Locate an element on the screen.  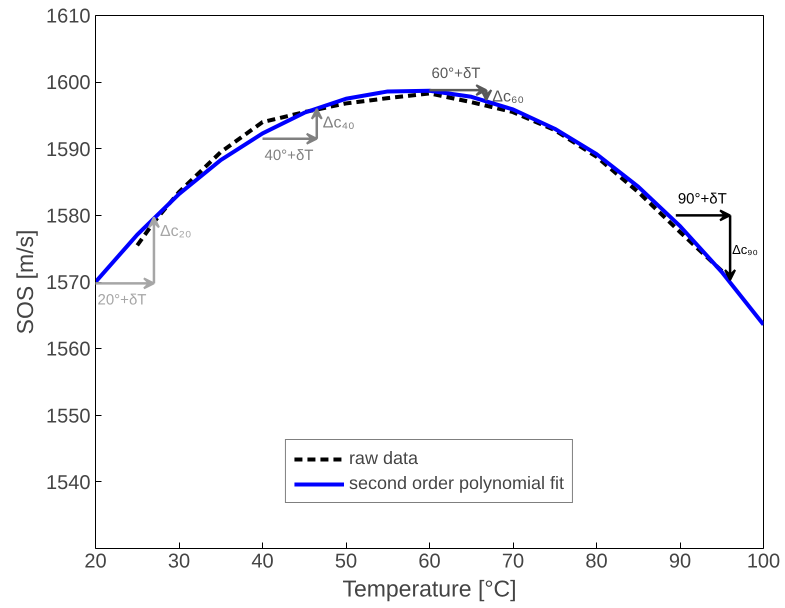
y-tick-label: 1560 is located at coordinates (68, 349).